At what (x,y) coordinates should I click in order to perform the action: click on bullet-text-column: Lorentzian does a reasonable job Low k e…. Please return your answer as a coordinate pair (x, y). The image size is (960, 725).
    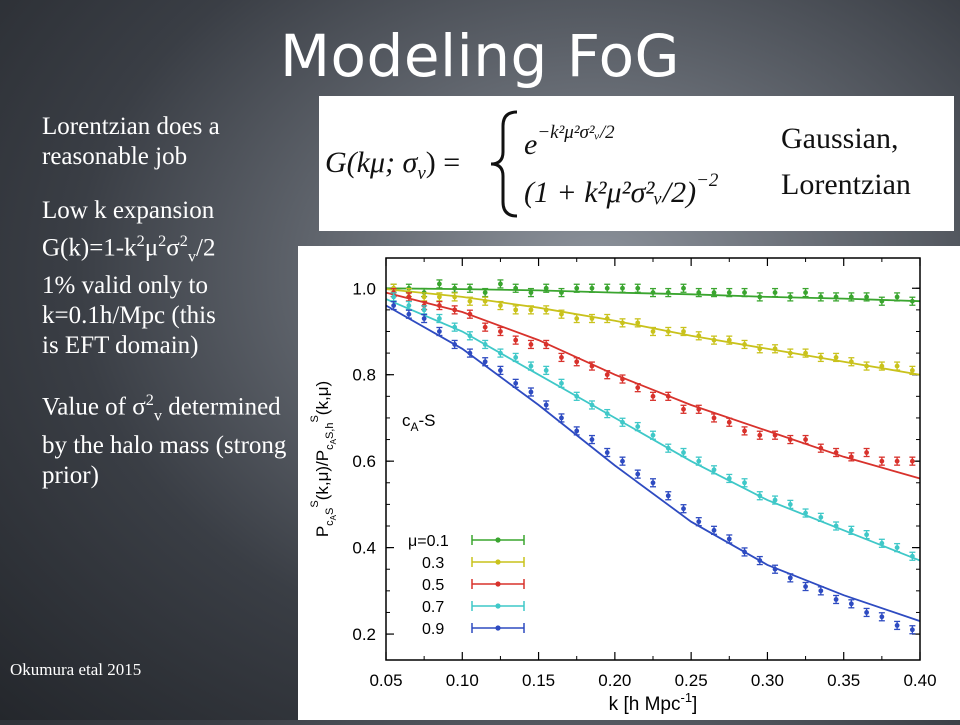
    Looking at the image, I should click on (165, 313).